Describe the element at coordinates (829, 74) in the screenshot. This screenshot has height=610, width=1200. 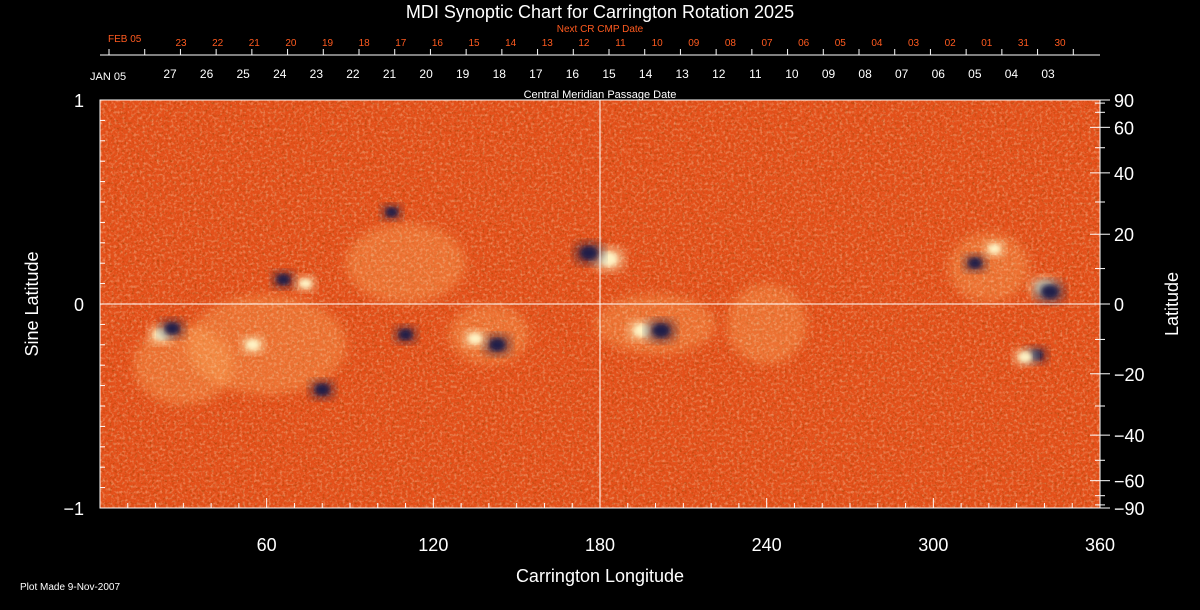
I see `cmp-date-label: 09` at that location.